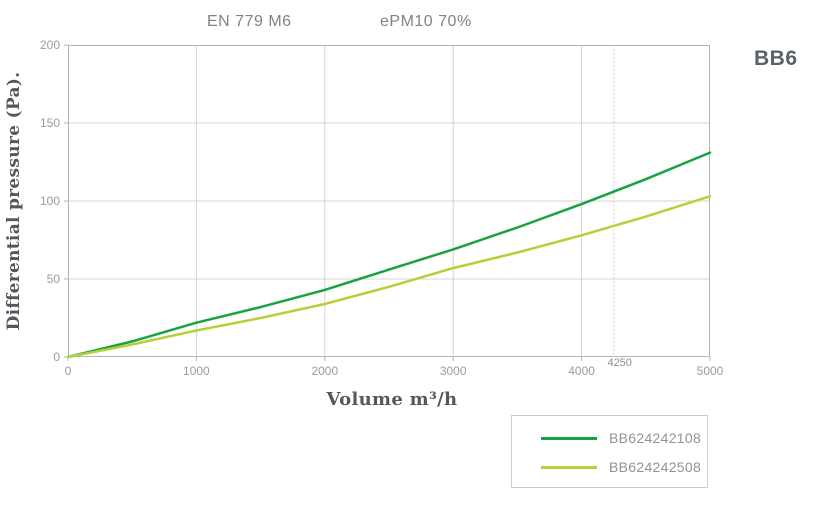 Image resolution: width=814 pixels, height=509 pixels. What do you see at coordinates (655, 438) in the screenshot?
I see `legend-label-series-1: BB624242108` at bounding box center [655, 438].